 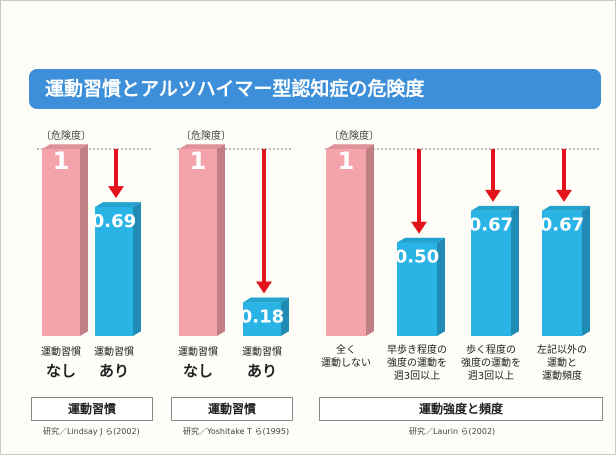 What do you see at coordinates (114, 221) in the screenshot?
I see `value-label: 0.69` at bounding box center [114, 221].